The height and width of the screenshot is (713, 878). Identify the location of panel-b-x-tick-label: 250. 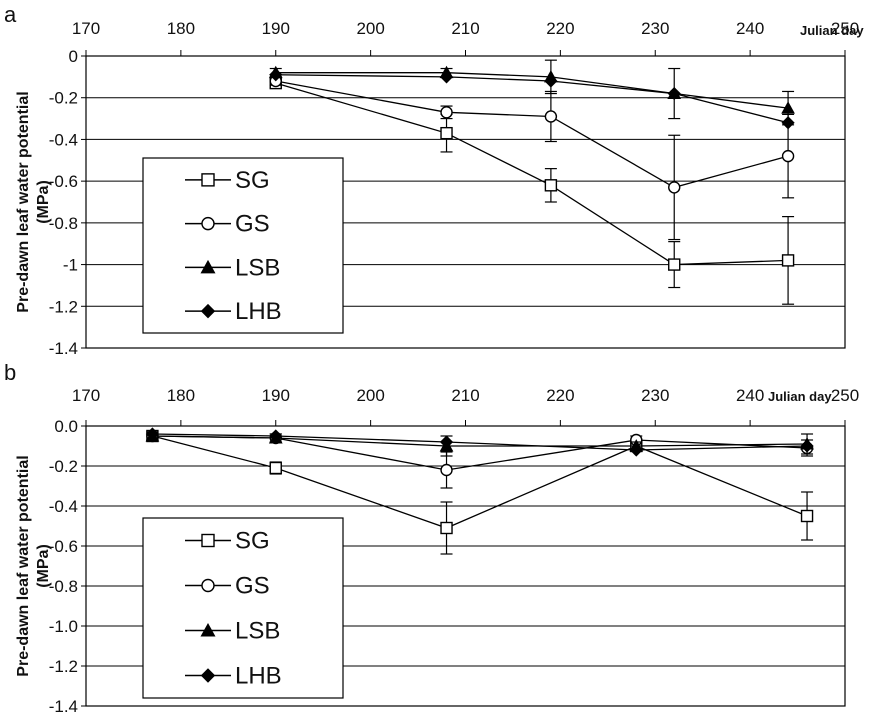
(845, 395).